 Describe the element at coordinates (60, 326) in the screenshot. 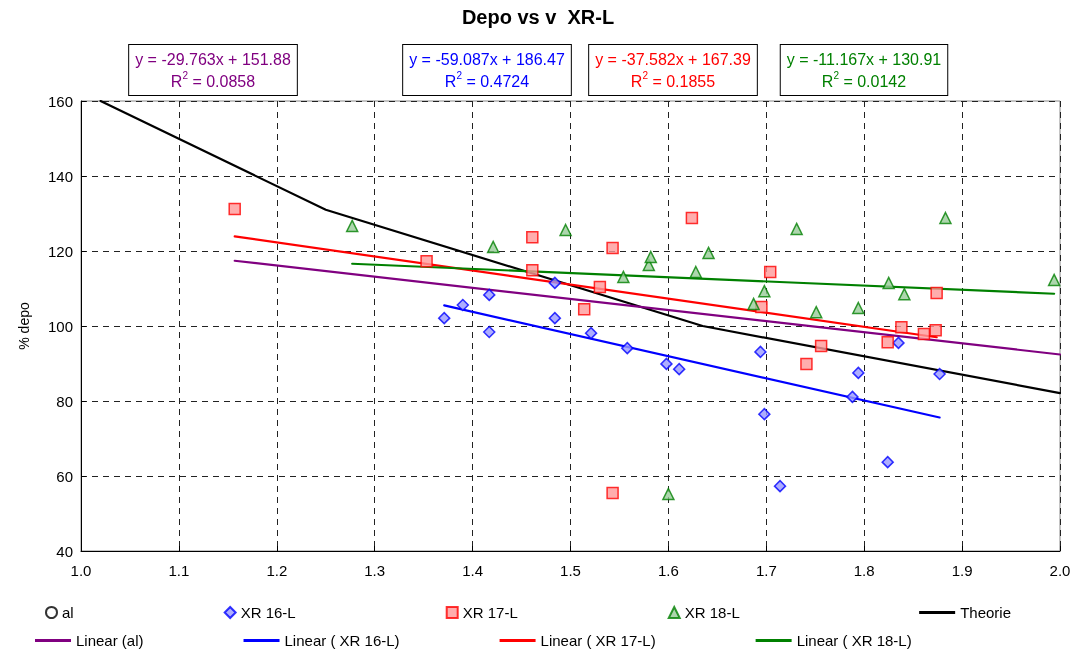

I see `y-tick-label: 100` at that location.